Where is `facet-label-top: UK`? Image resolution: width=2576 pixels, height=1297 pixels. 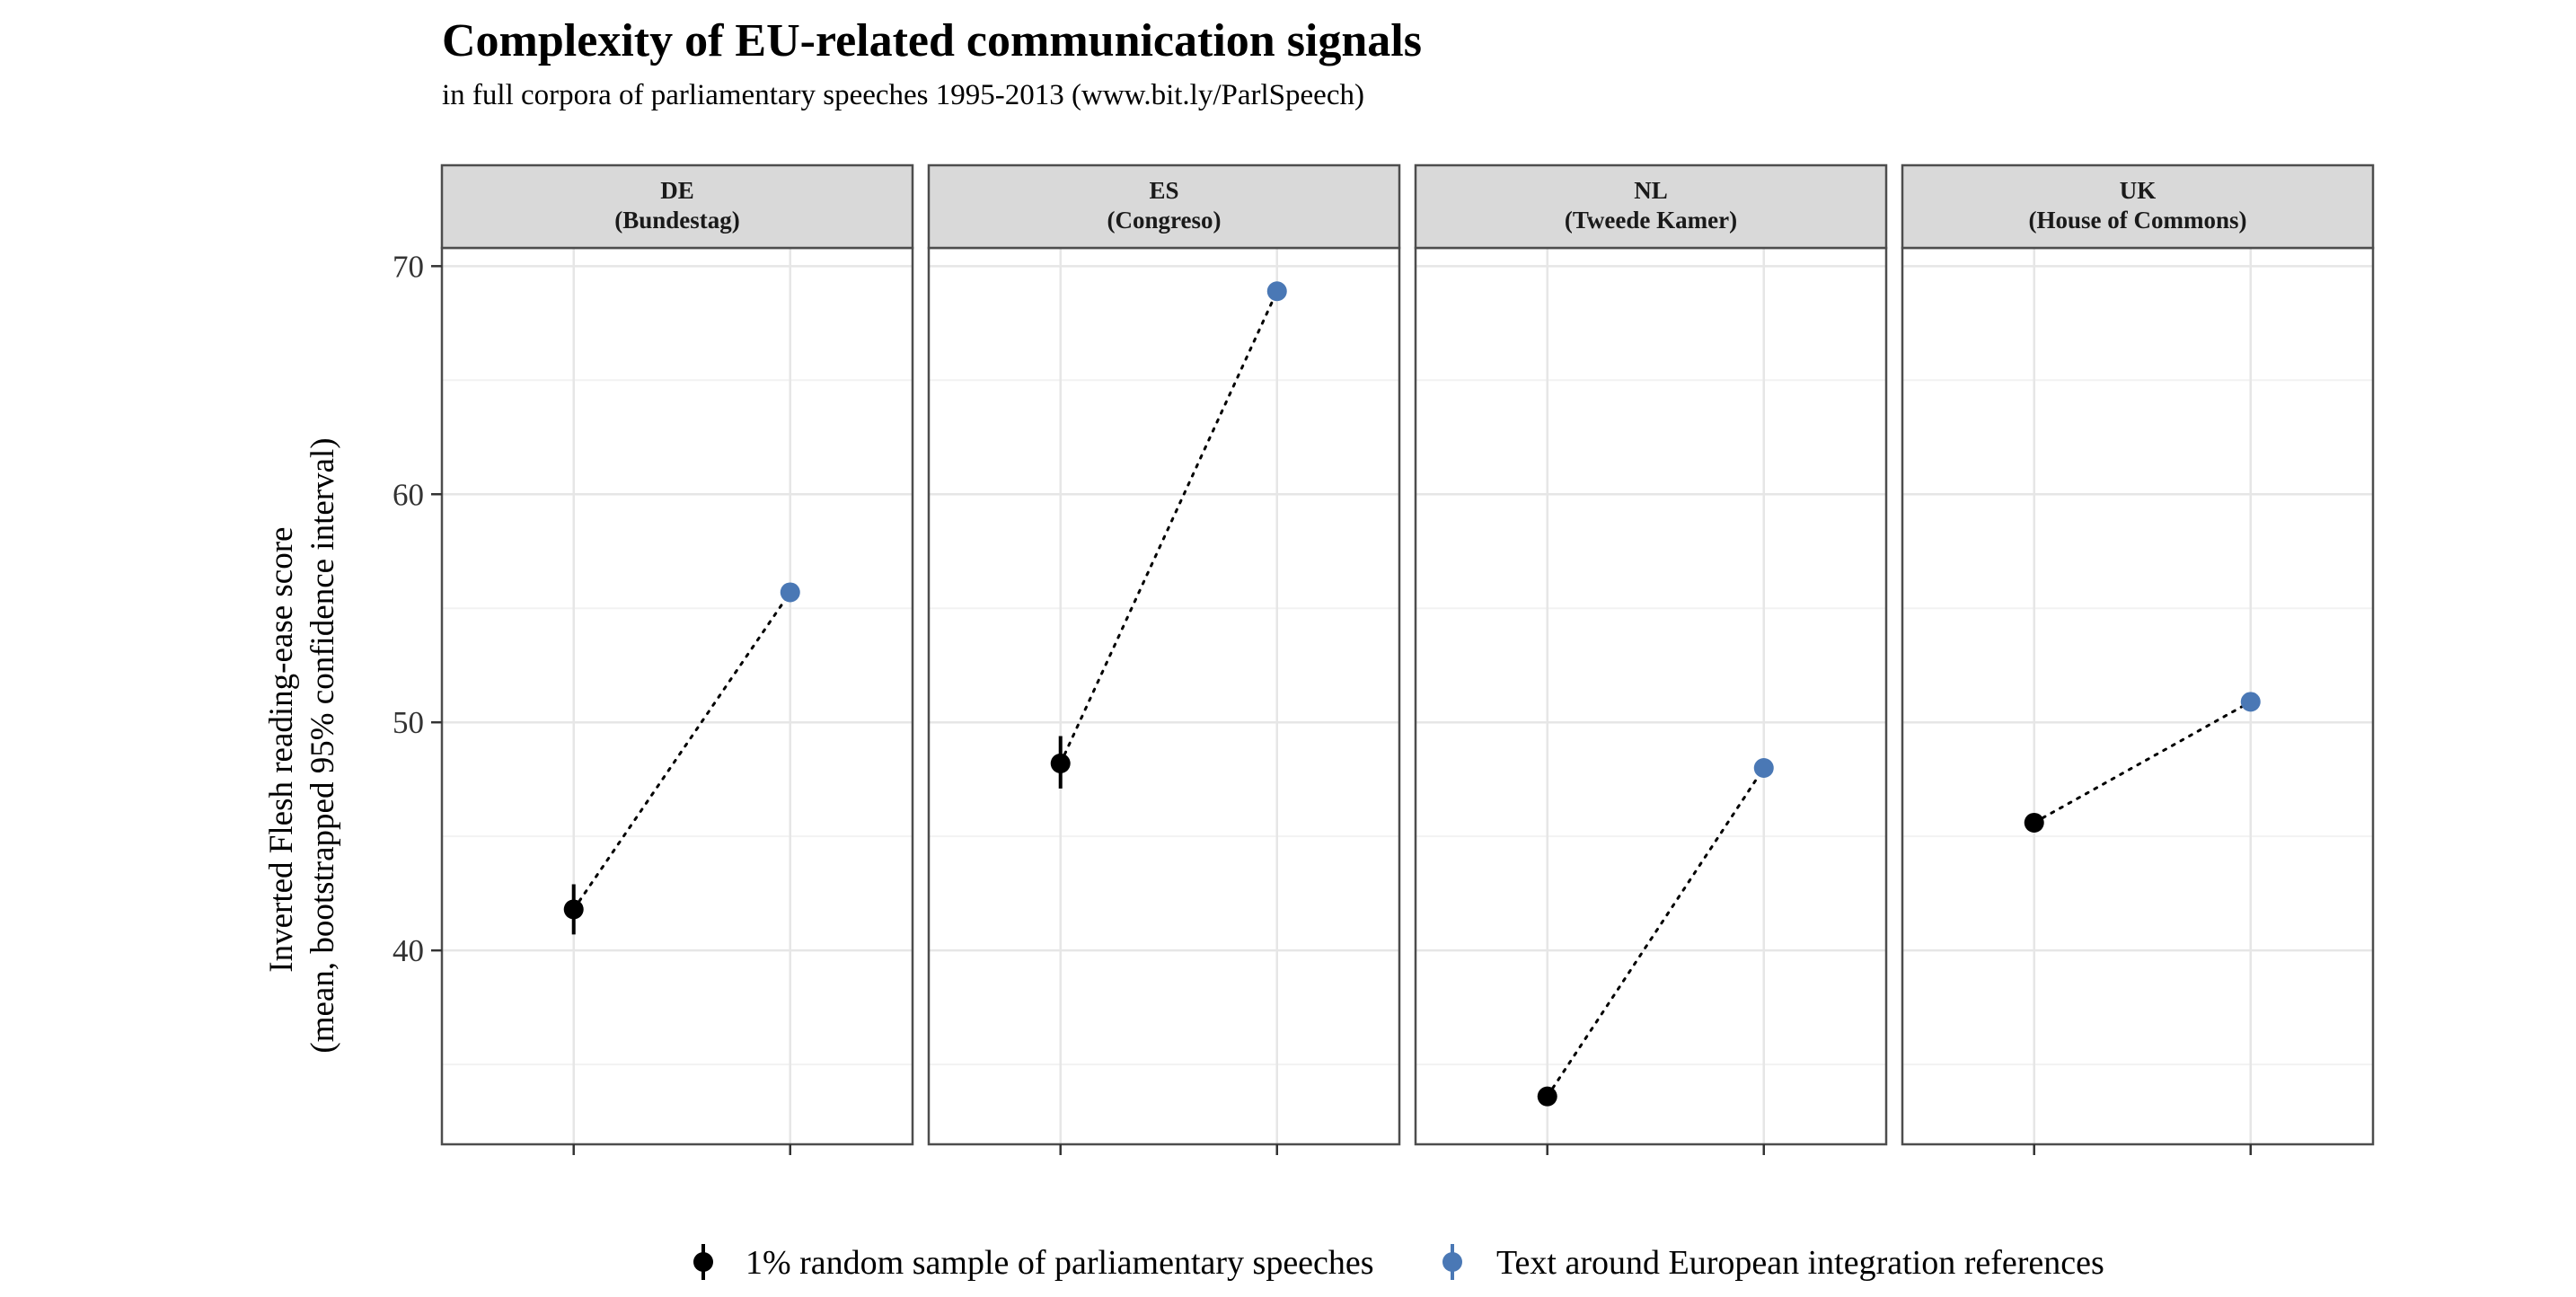 facet-label-top: UK is located at coordinates (2138, 190).